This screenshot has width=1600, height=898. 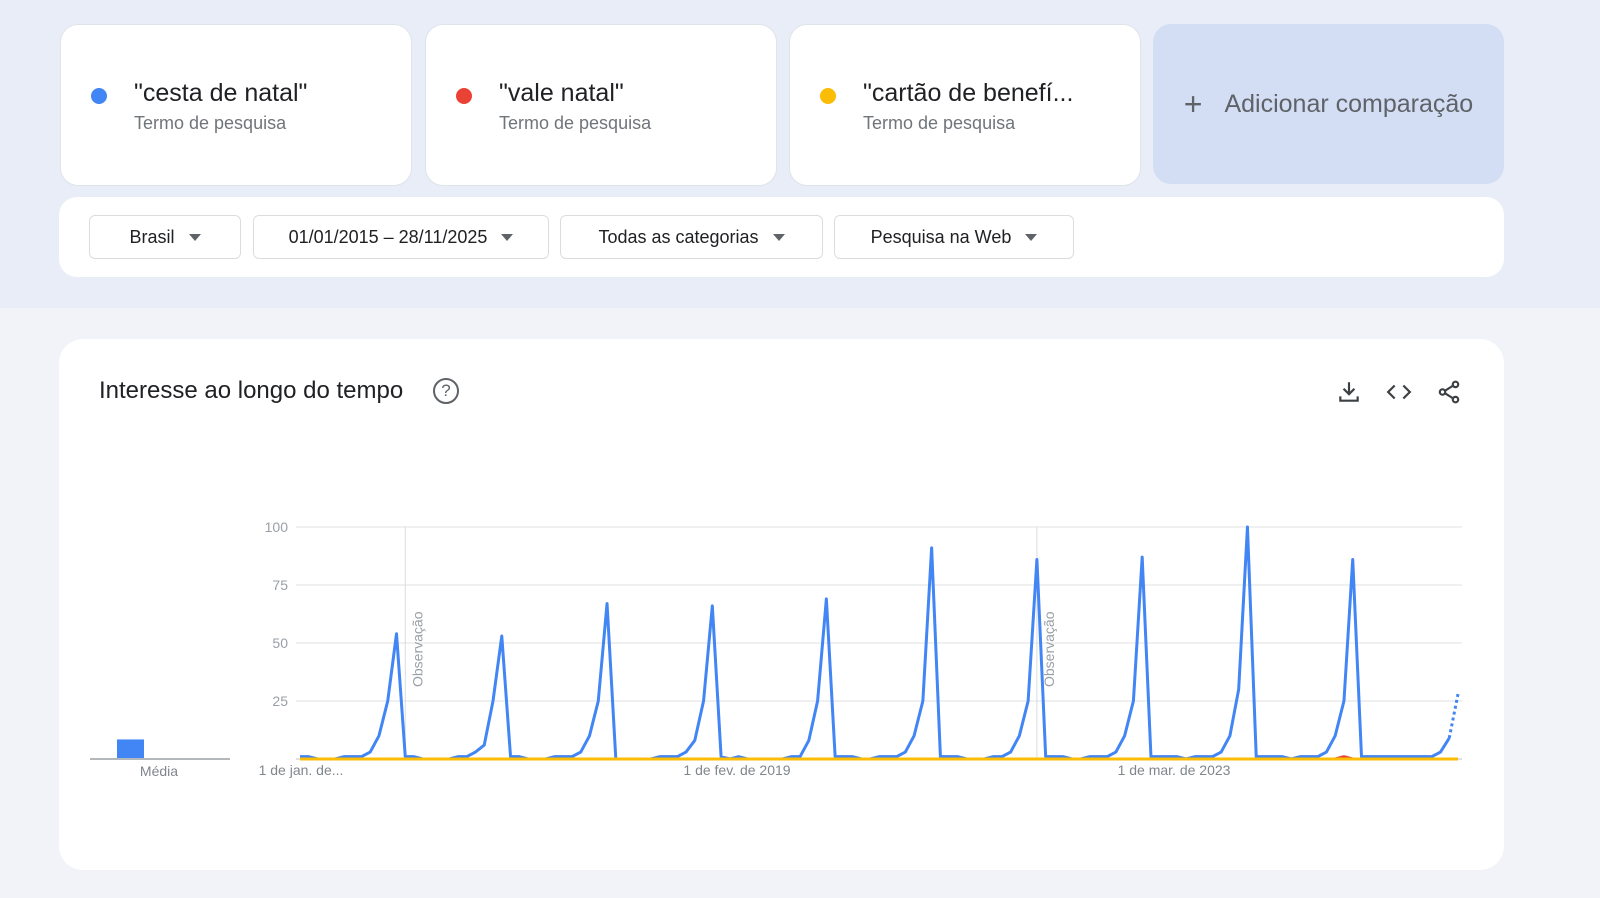 What do you see at coordinates (280, 585) in the screenshot?
I see `y-tick-label: 75` at bounding box center [280, 585].